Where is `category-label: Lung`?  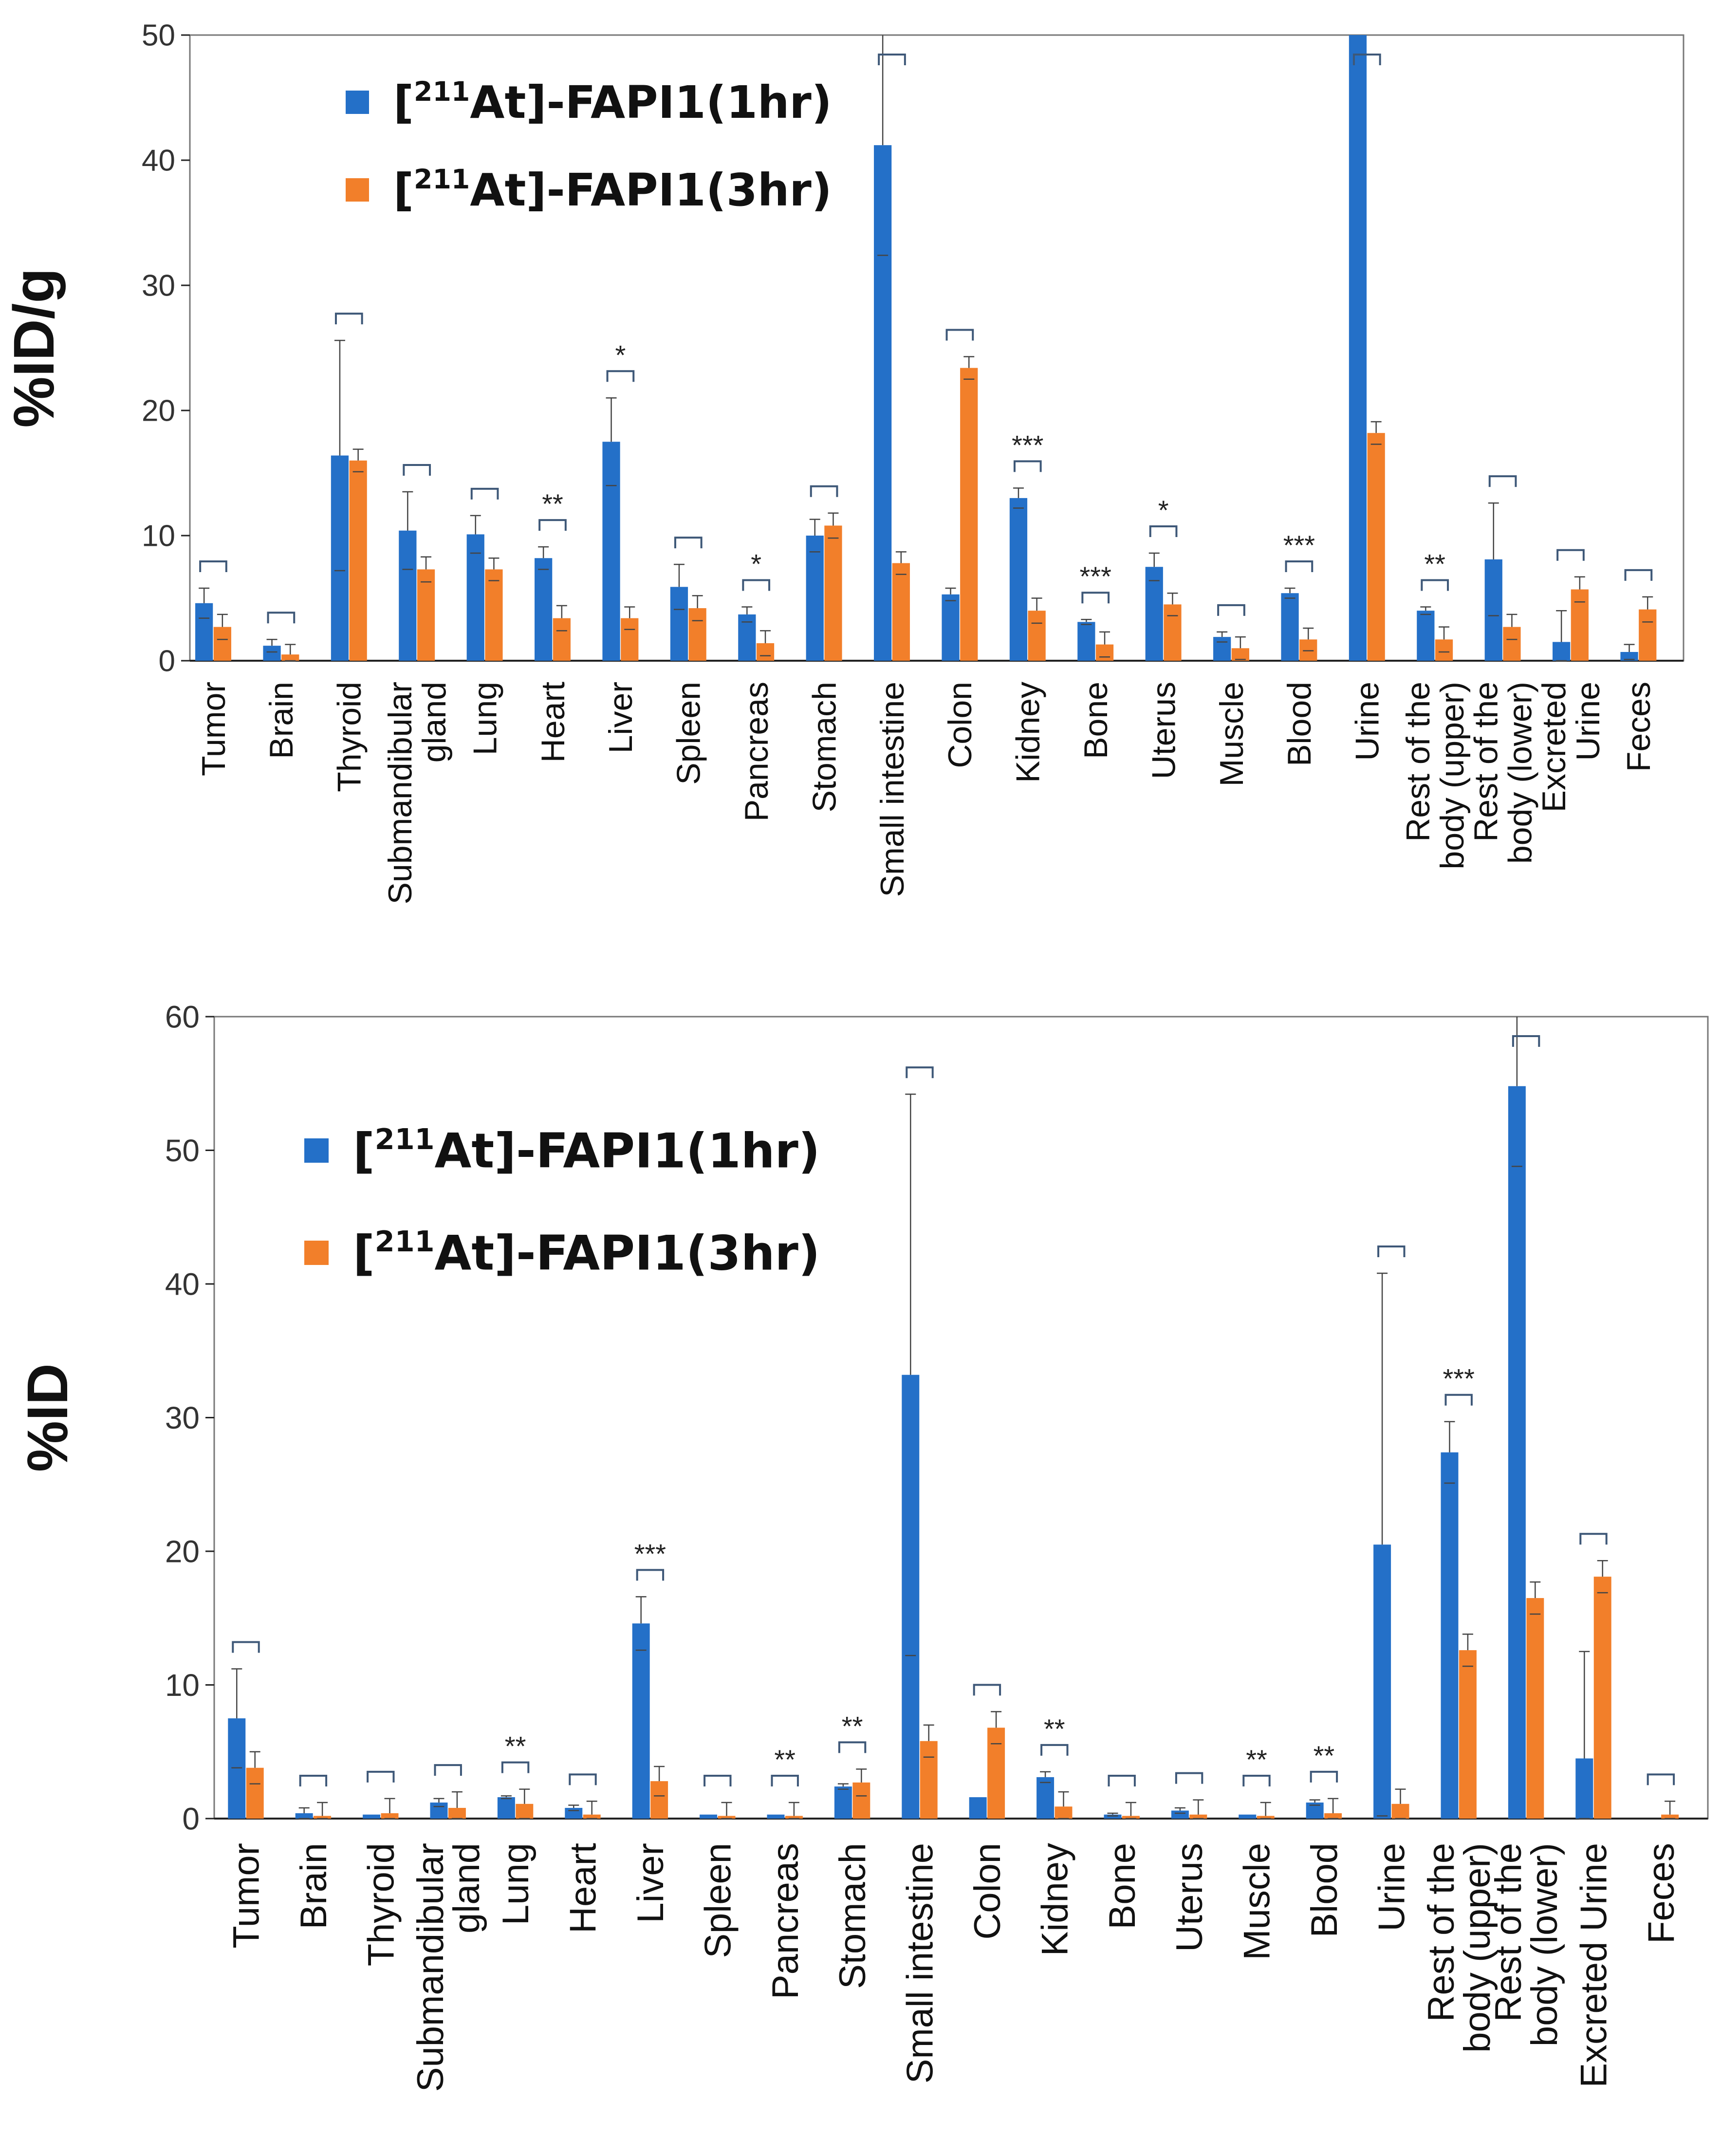
category-label: Lung is located at coordinates (516, 1884).